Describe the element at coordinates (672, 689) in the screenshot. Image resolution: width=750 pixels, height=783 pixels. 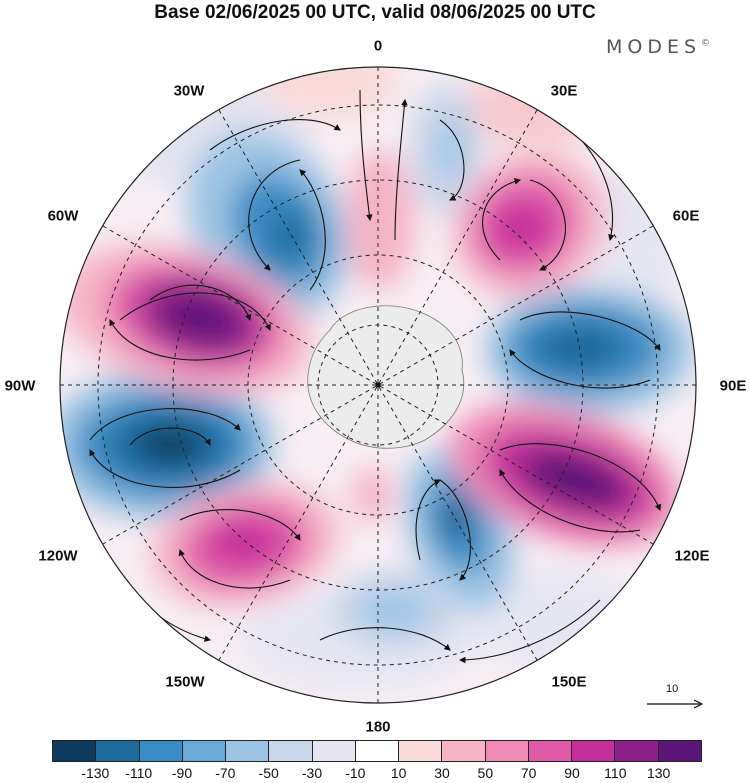
I see `reference-vector-label: 10` at that location.